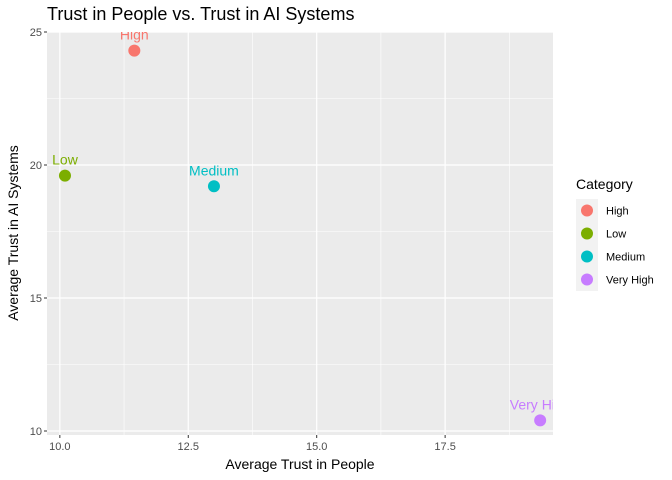 The width and height of the screenshot is (672, 480). I want to click on chart-title: Trust in People vs. Trust in AI Systems, so click(200, 14).